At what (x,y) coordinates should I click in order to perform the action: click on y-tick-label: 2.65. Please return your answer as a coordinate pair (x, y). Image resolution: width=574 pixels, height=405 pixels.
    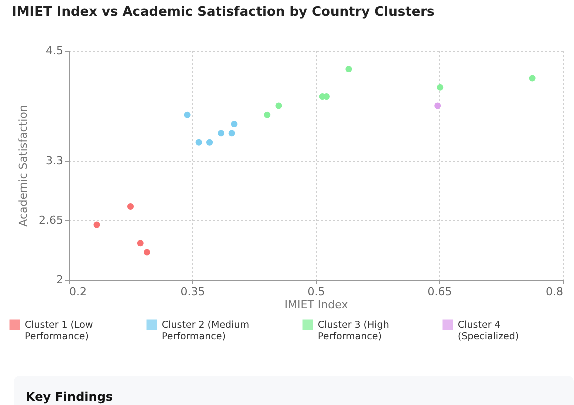
    Looking at the image, I should click on (51, 220).